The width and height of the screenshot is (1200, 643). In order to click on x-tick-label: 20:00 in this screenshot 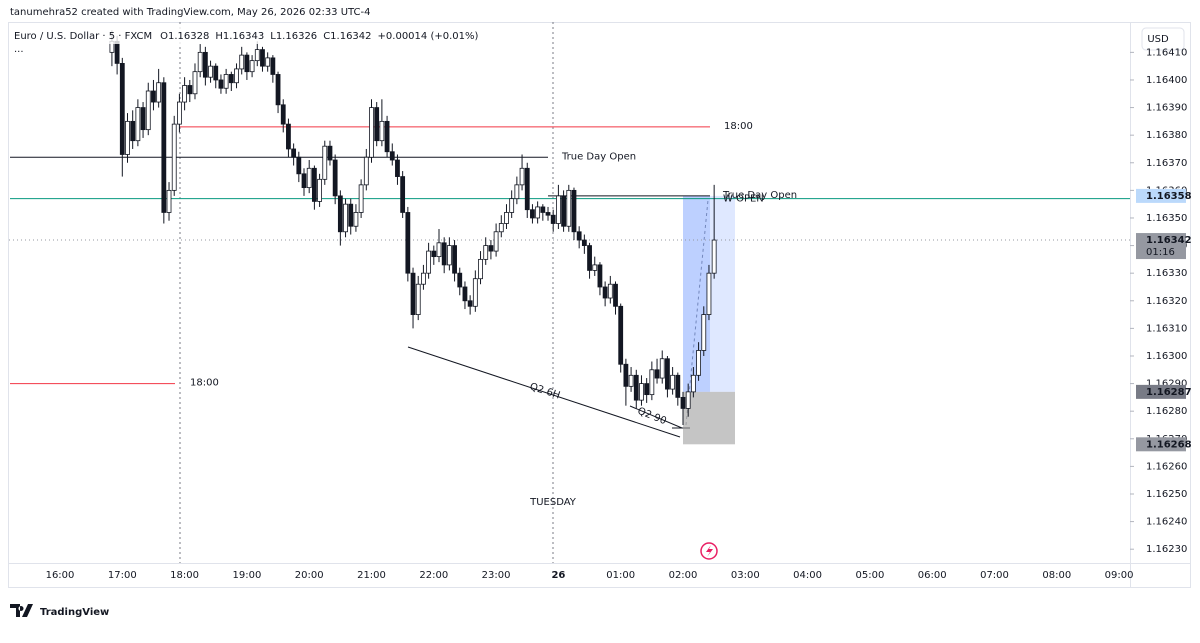, I will do `click(309, 575)`.